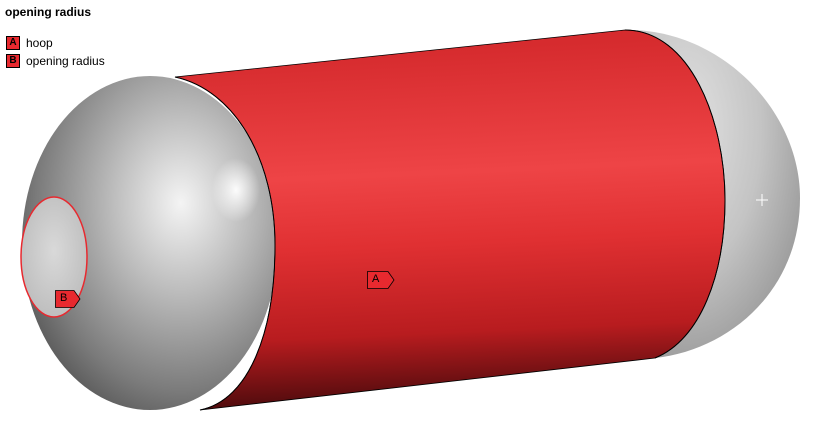 Image resolution: width=815 pixels, height=421 pixels. What do you see at coordinates (762, 200) in the screenshot?
I see `rotation-center-icon` at bounding box center [762, 200].